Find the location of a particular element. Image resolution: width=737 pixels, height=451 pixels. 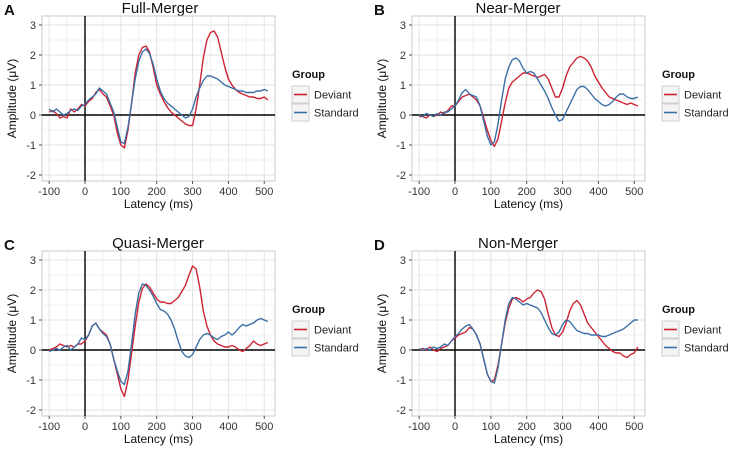

panel-letter: D is located at coordinates (379, 245).